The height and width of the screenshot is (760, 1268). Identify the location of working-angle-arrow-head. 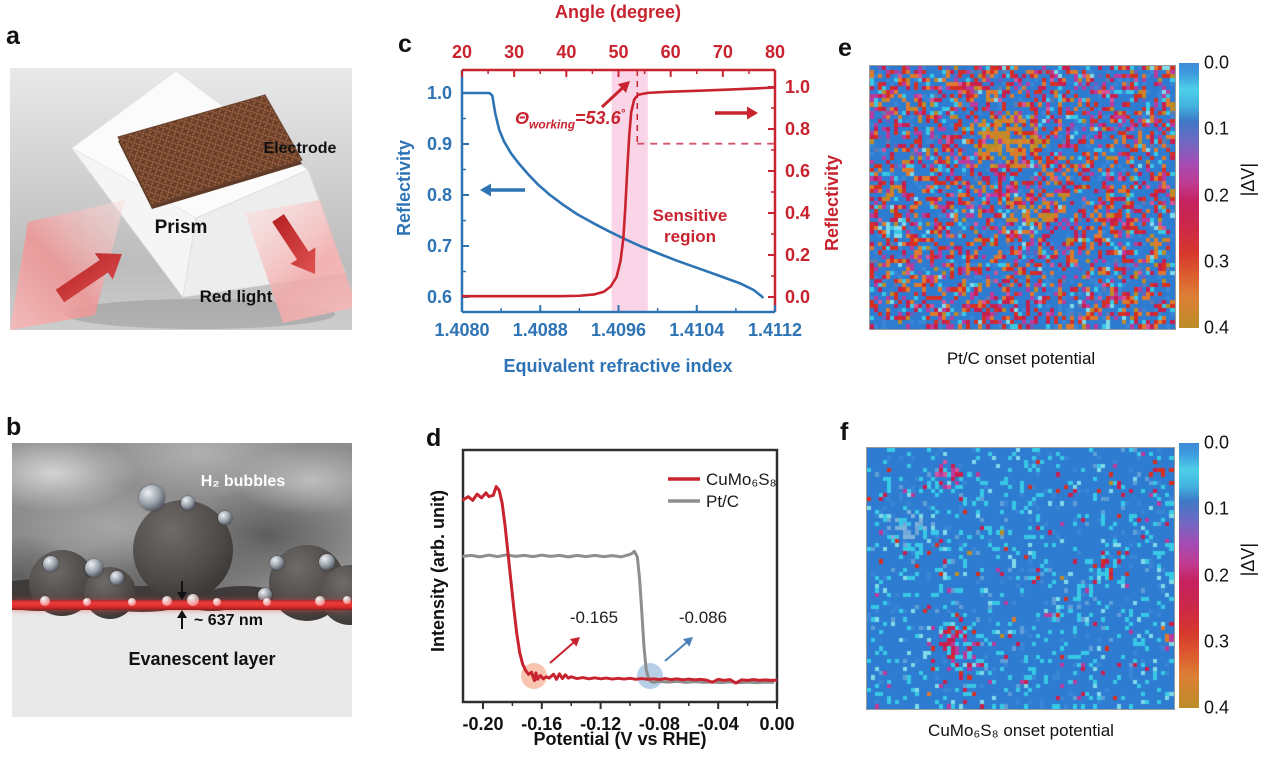
(623, 87).